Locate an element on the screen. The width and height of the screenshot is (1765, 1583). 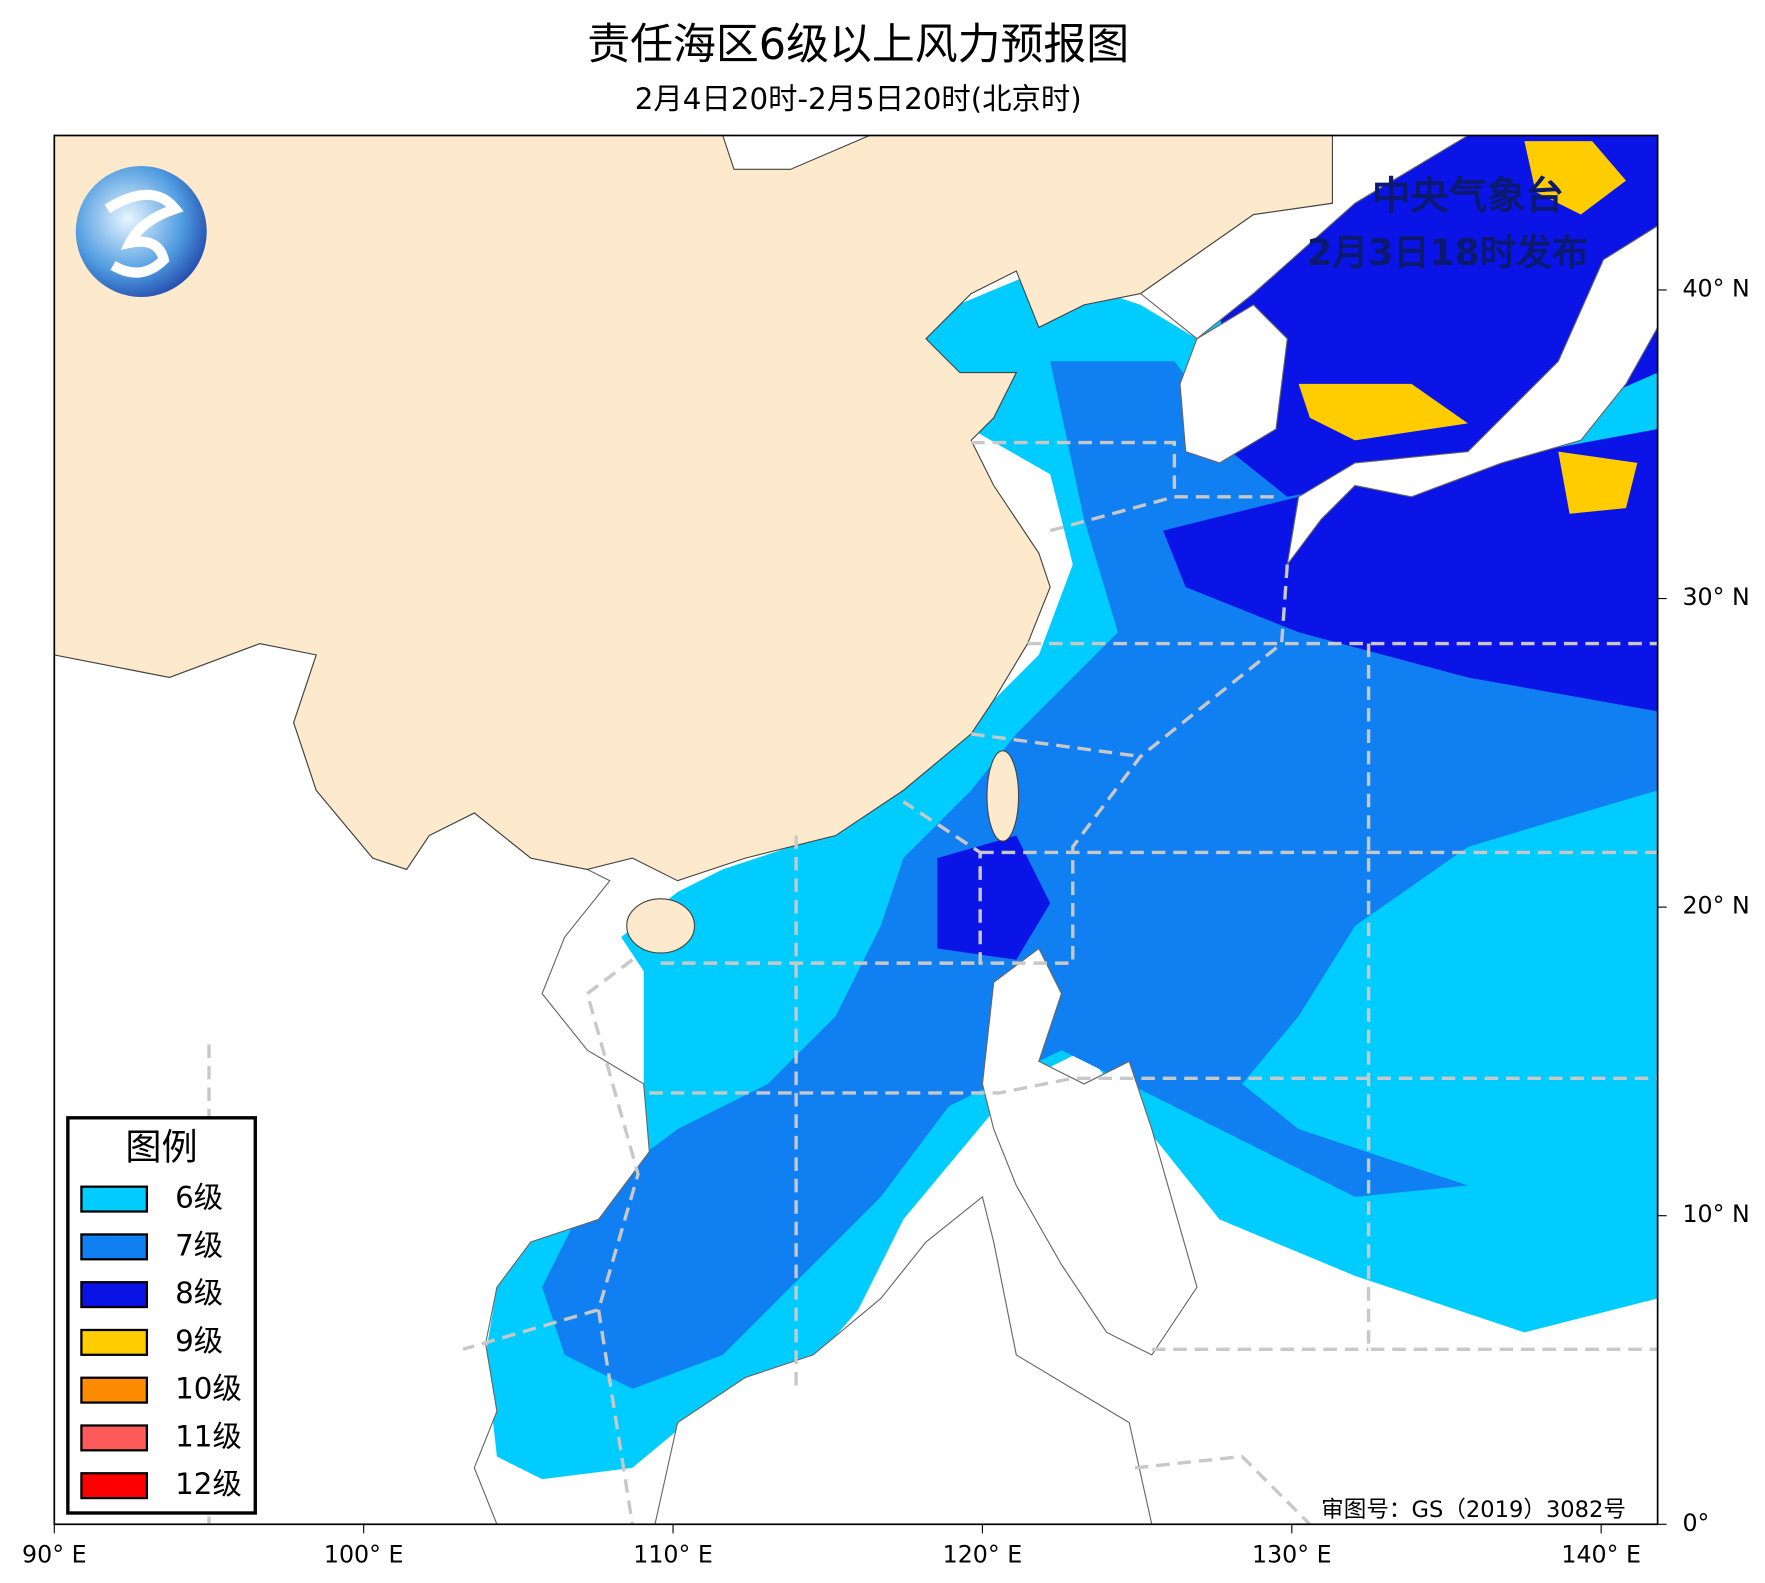
x-axis-label: 120° E is located at coordinates (983, 1554).